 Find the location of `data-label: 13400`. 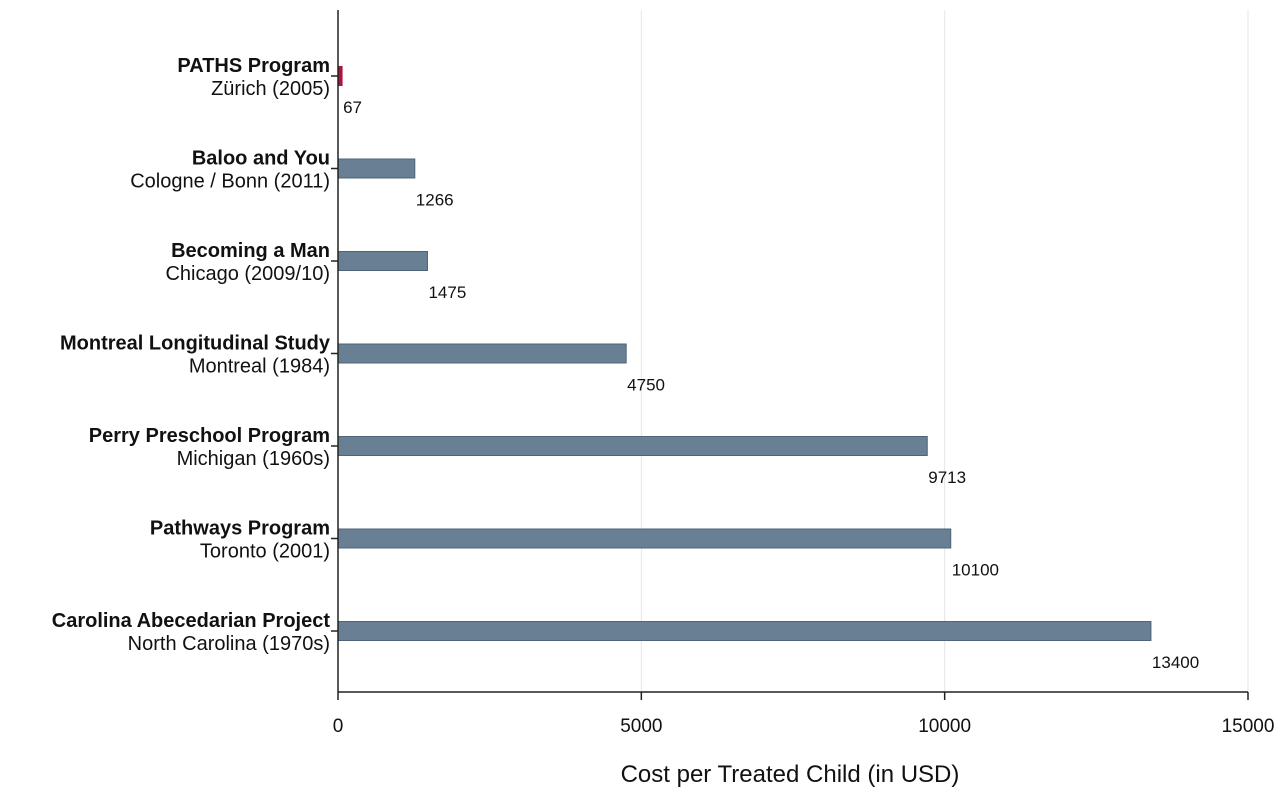

data-label: 13400 is located at coordinates (1175, 662).